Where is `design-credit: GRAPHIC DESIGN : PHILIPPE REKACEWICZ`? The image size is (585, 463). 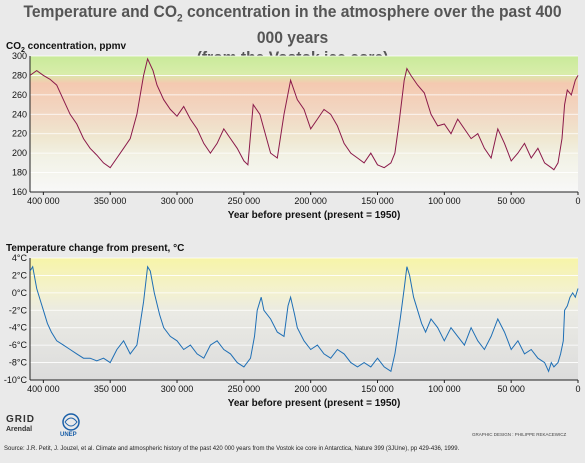 design-credit: GRAPHIC DESIGN : PHILIPPE REKACEWICZ is located at coordinates (519, 434).